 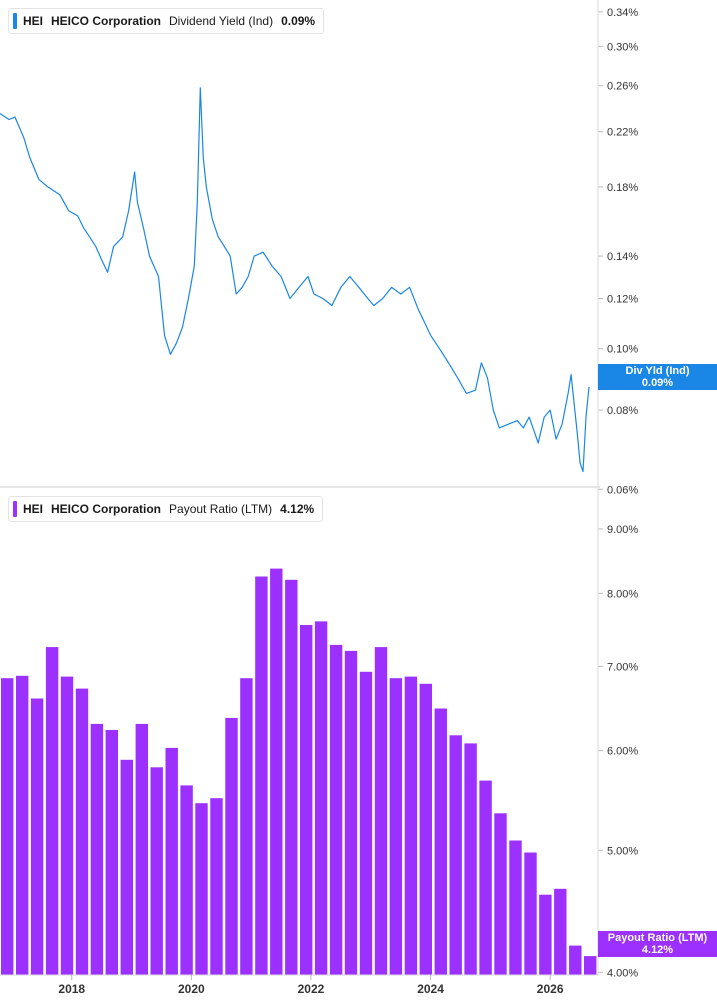 What do you see at coordinates (622, 411) in the screenshot?
I see `y-tick-label: 0.08%` at bounding box center [622, 411].